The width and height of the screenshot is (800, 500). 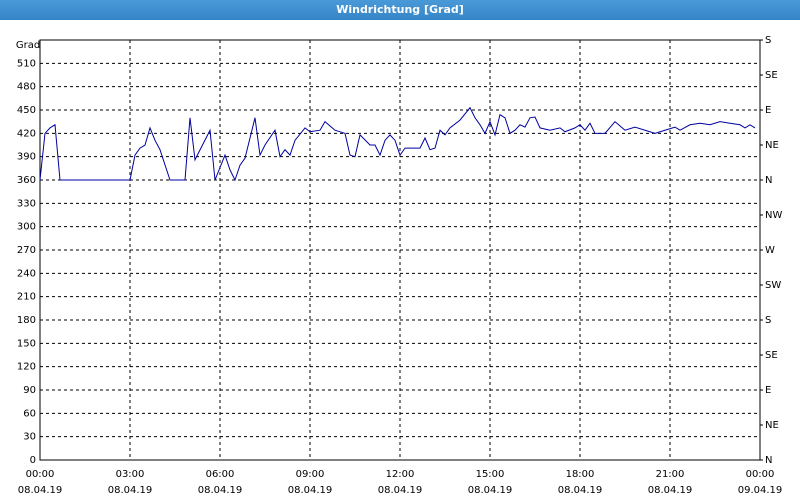 I want to click on y-tick-label: 120, so click(x=26, y=367).